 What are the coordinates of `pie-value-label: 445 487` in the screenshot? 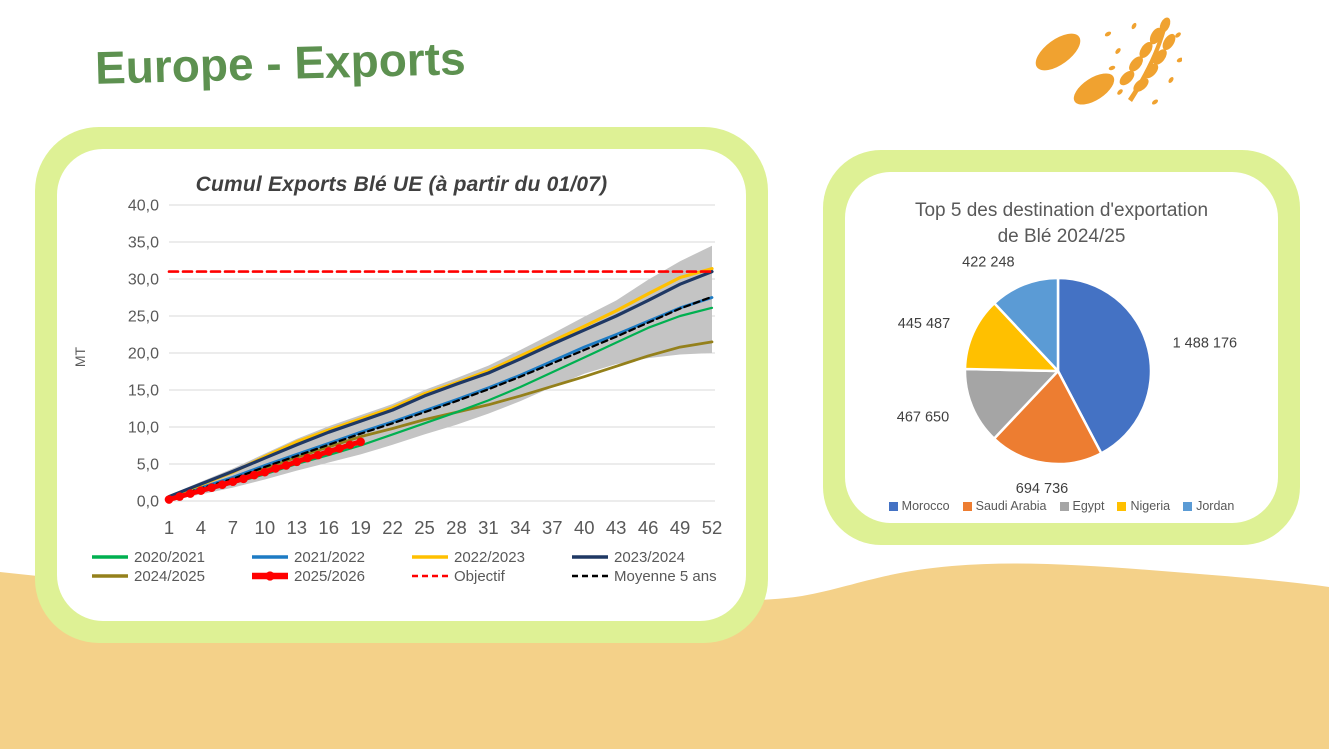 It's located at (924, 324).